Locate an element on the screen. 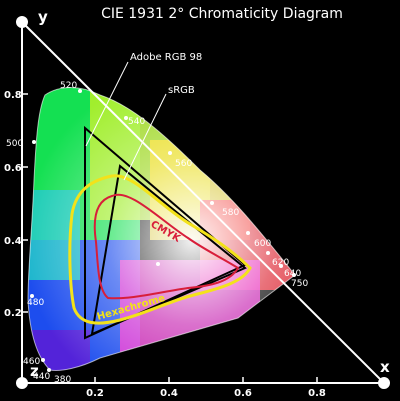 The image size is (400, 401). y-tick-label: 0.8 is located at coordinates (13, 95).